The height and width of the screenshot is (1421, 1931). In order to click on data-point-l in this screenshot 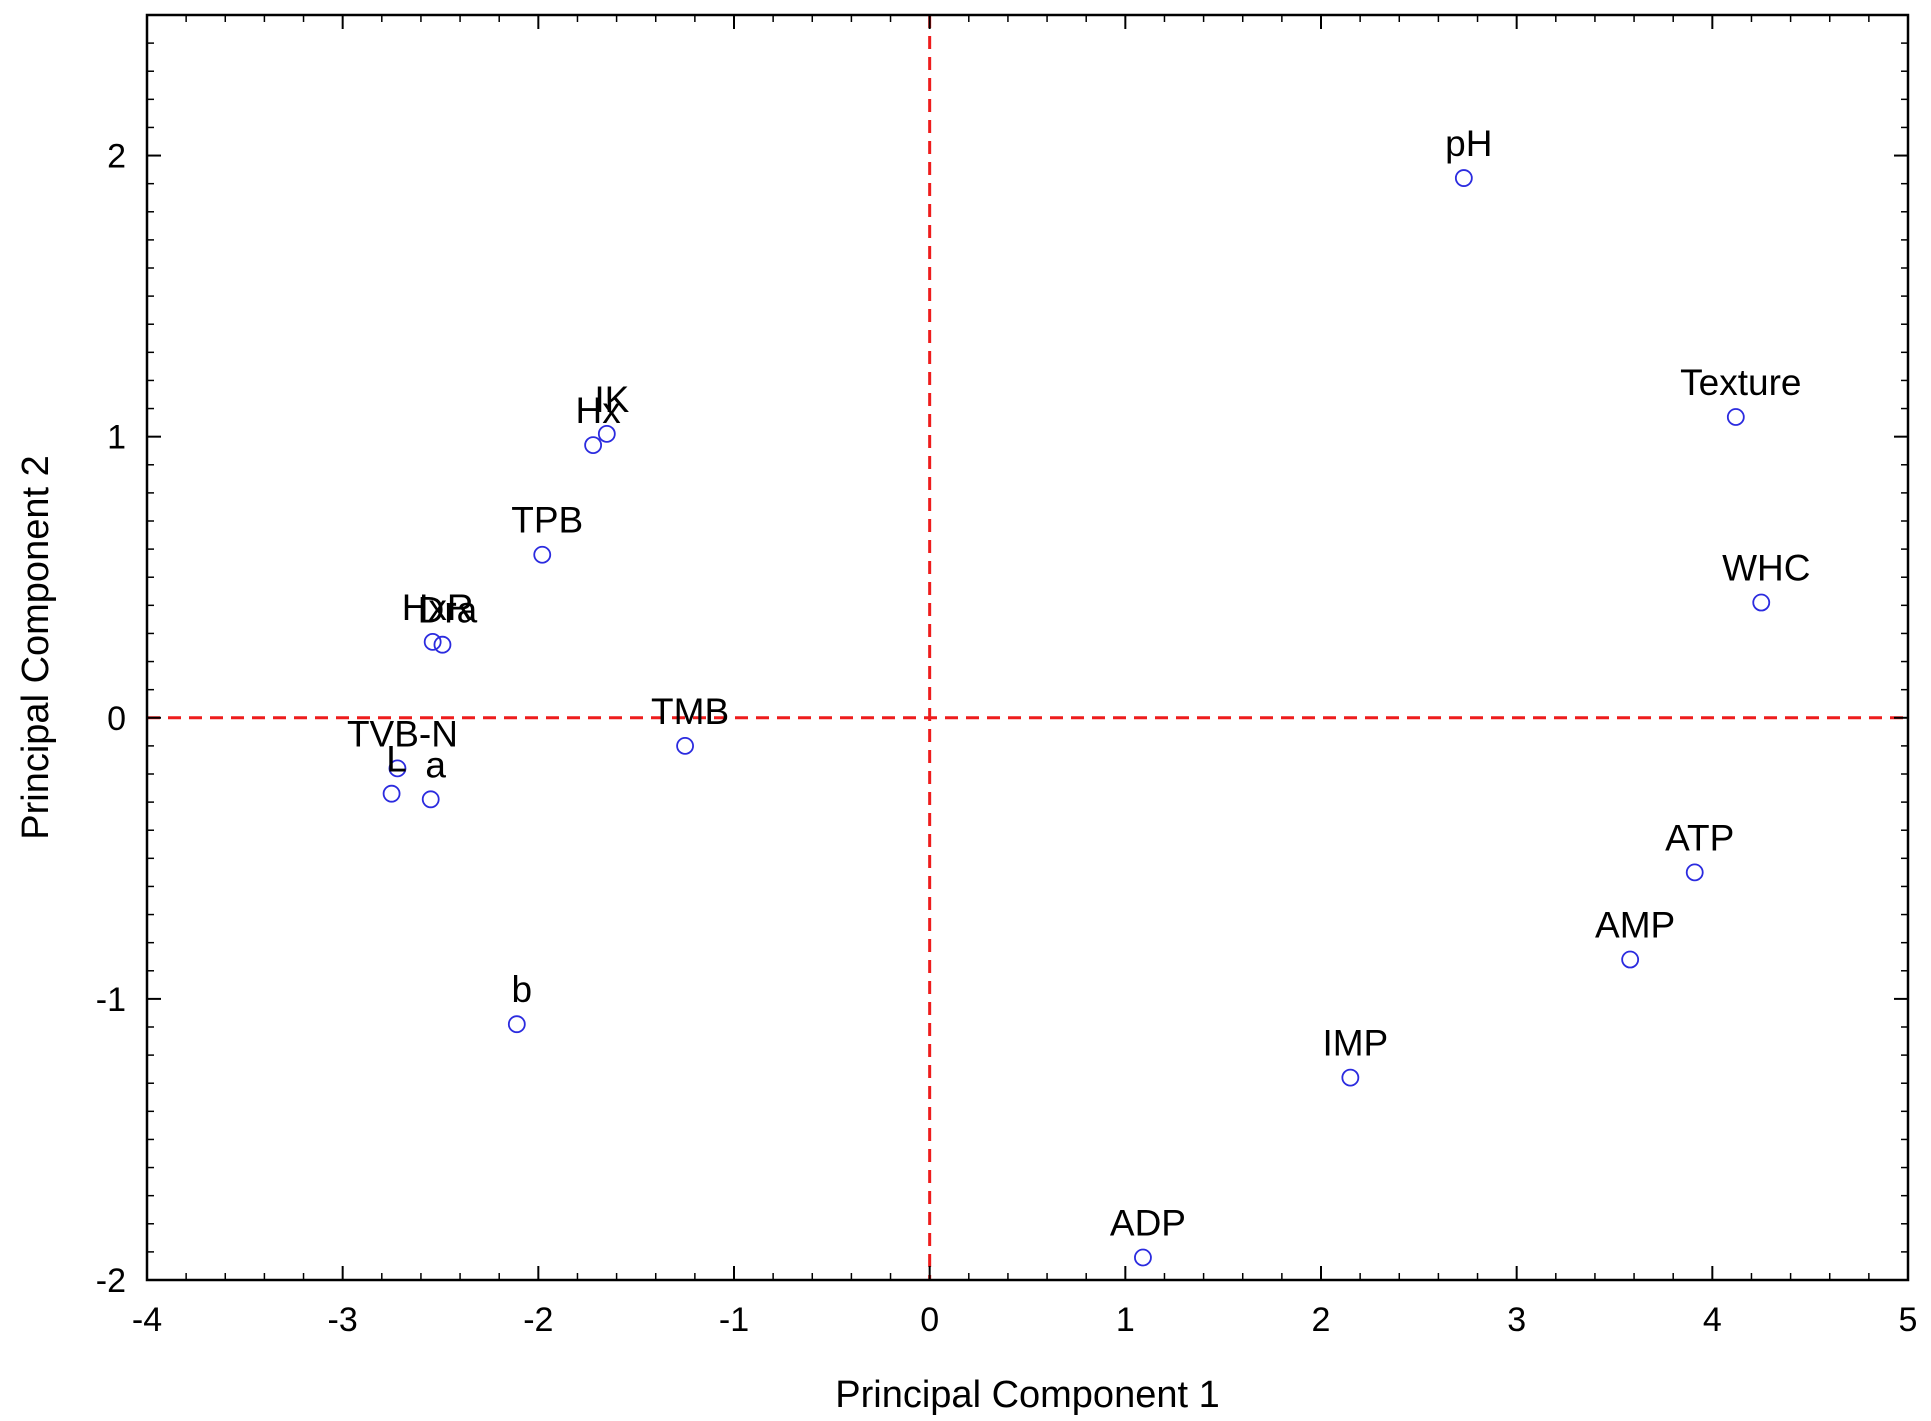, I will do `click(391, 793)`.